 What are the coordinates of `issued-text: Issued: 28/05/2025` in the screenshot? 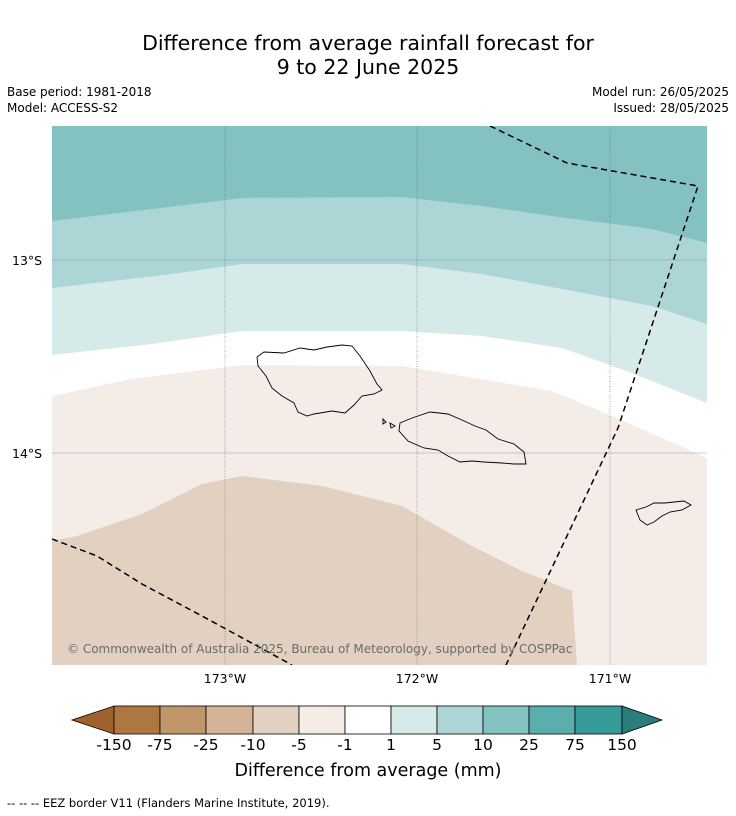 It's located at (671, 108).